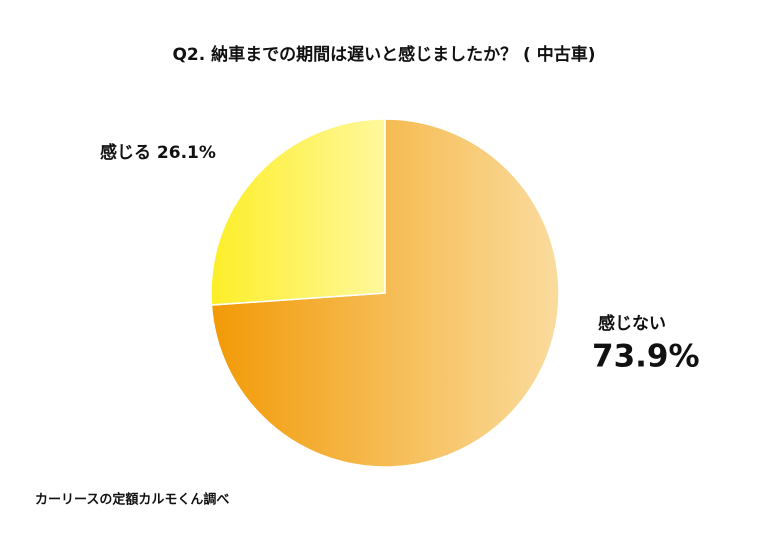 This screenshot has width=768, height=538. I want to click on category-label: 感じない, so click(632, 323).